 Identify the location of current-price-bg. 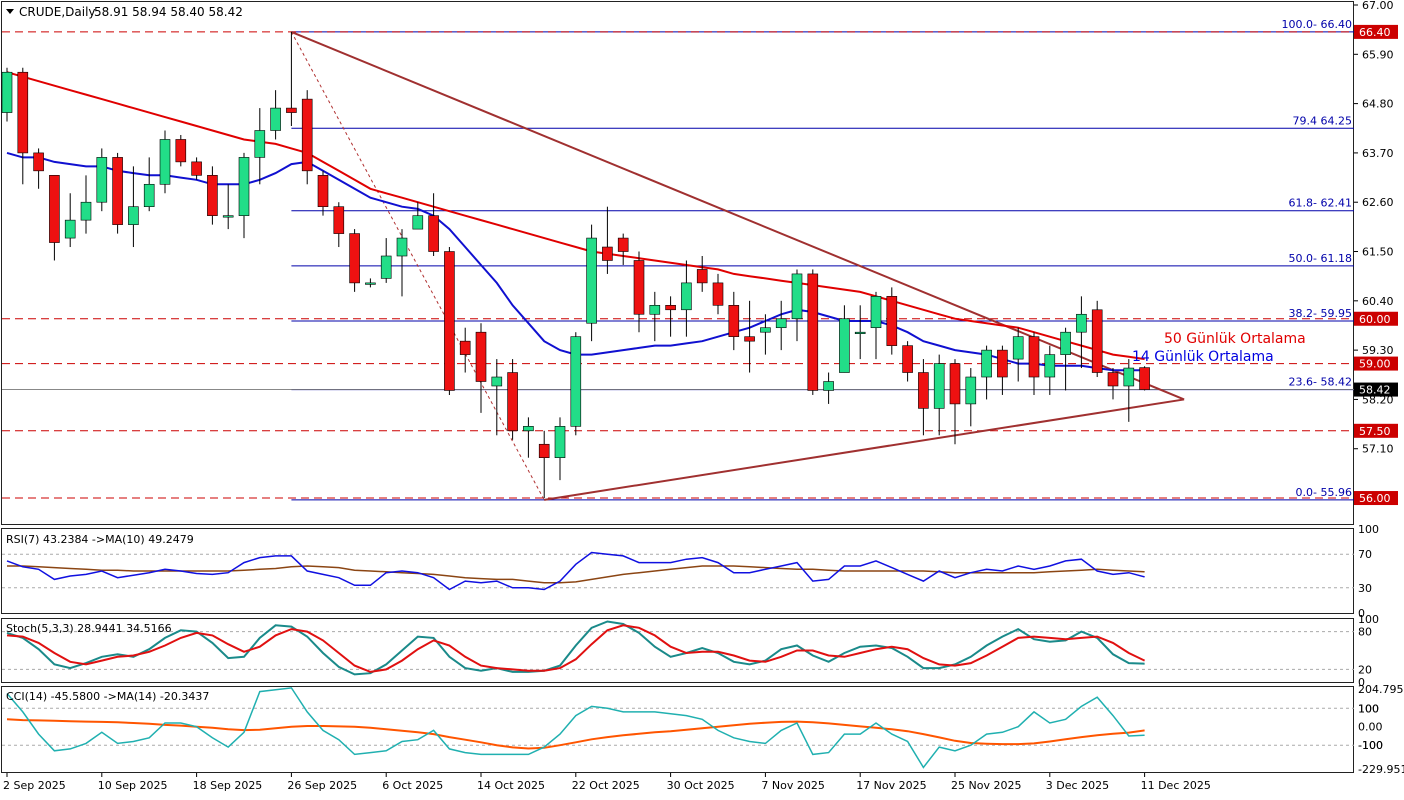
(1376, 389).